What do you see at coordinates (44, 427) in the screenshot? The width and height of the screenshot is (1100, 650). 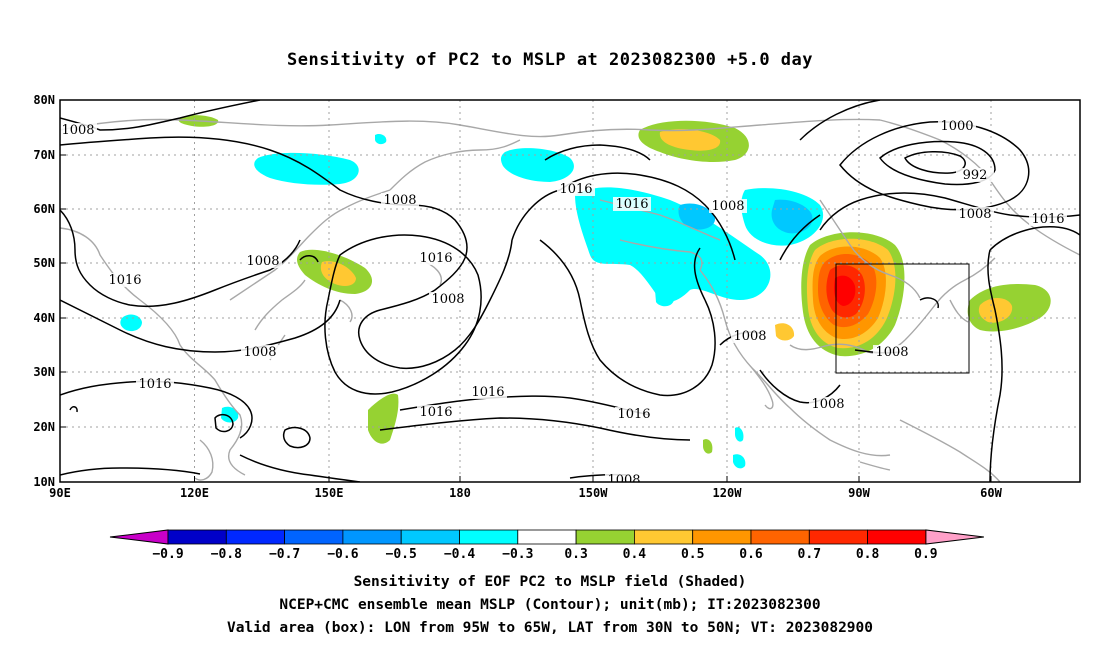 I see `lat-label: 20N` at bounding box center [44, 427].